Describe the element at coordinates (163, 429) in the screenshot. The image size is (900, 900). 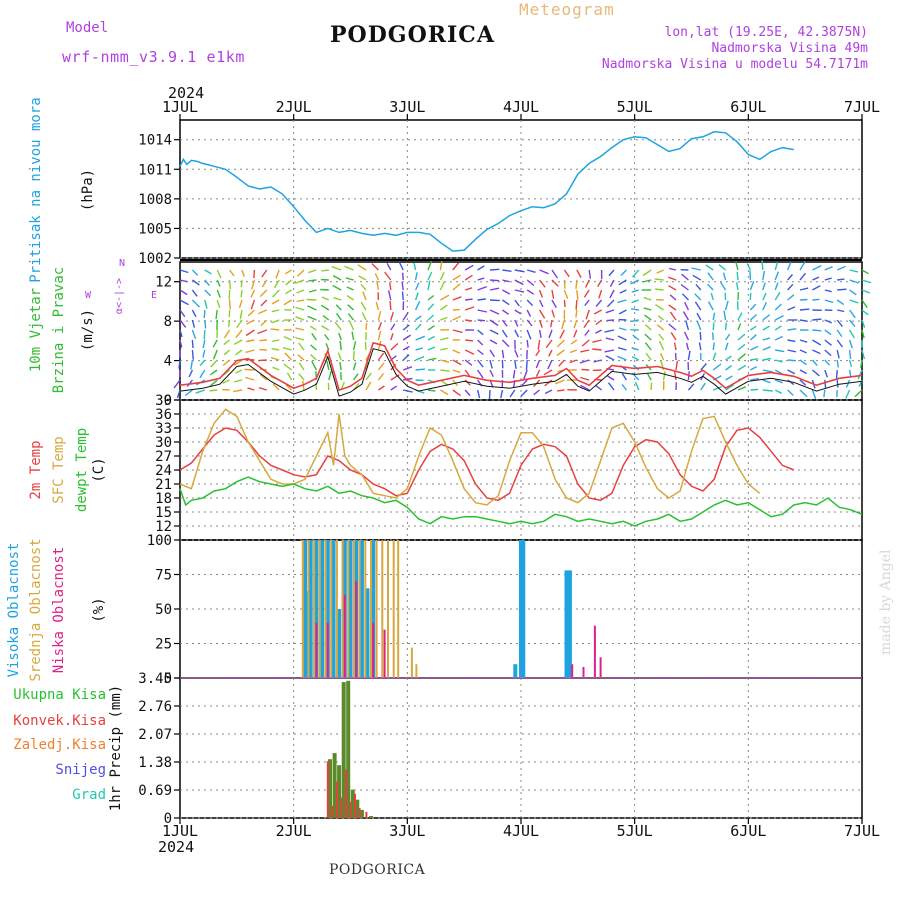
I see `temp-y-tick-label: 33` at that location.